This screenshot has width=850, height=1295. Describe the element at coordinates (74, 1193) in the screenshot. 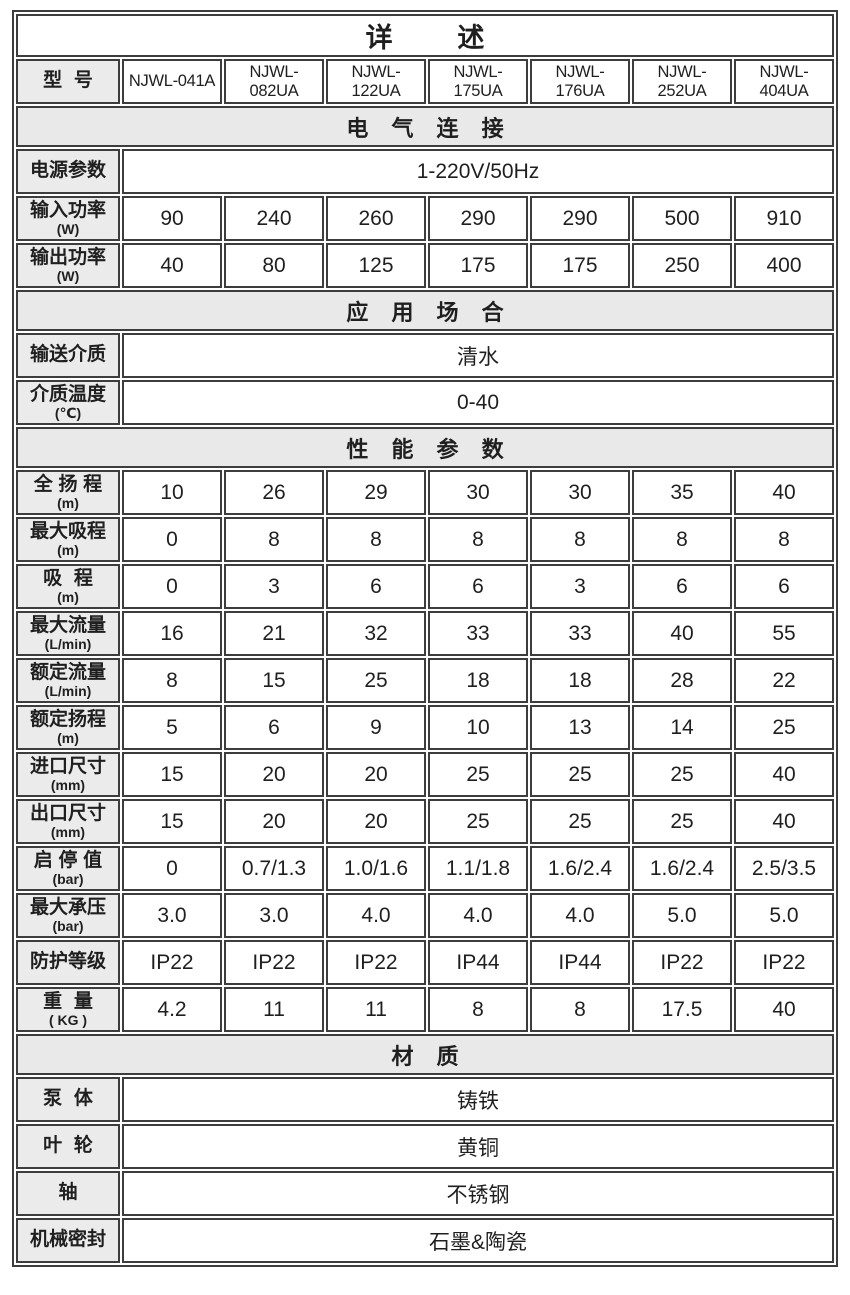

I see `row-label: 轴` at that location.